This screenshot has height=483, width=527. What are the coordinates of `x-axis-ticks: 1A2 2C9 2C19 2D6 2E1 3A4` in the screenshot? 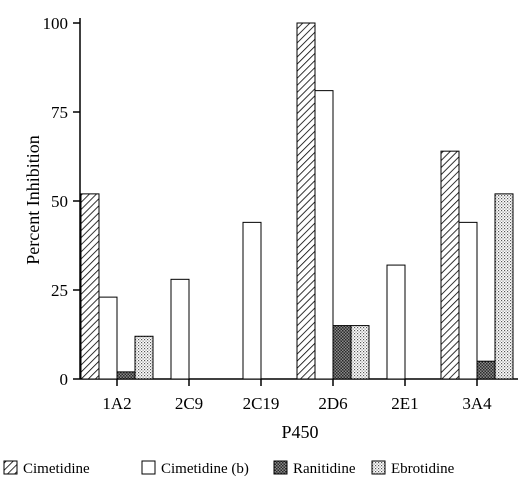 It's located at (297, 396).